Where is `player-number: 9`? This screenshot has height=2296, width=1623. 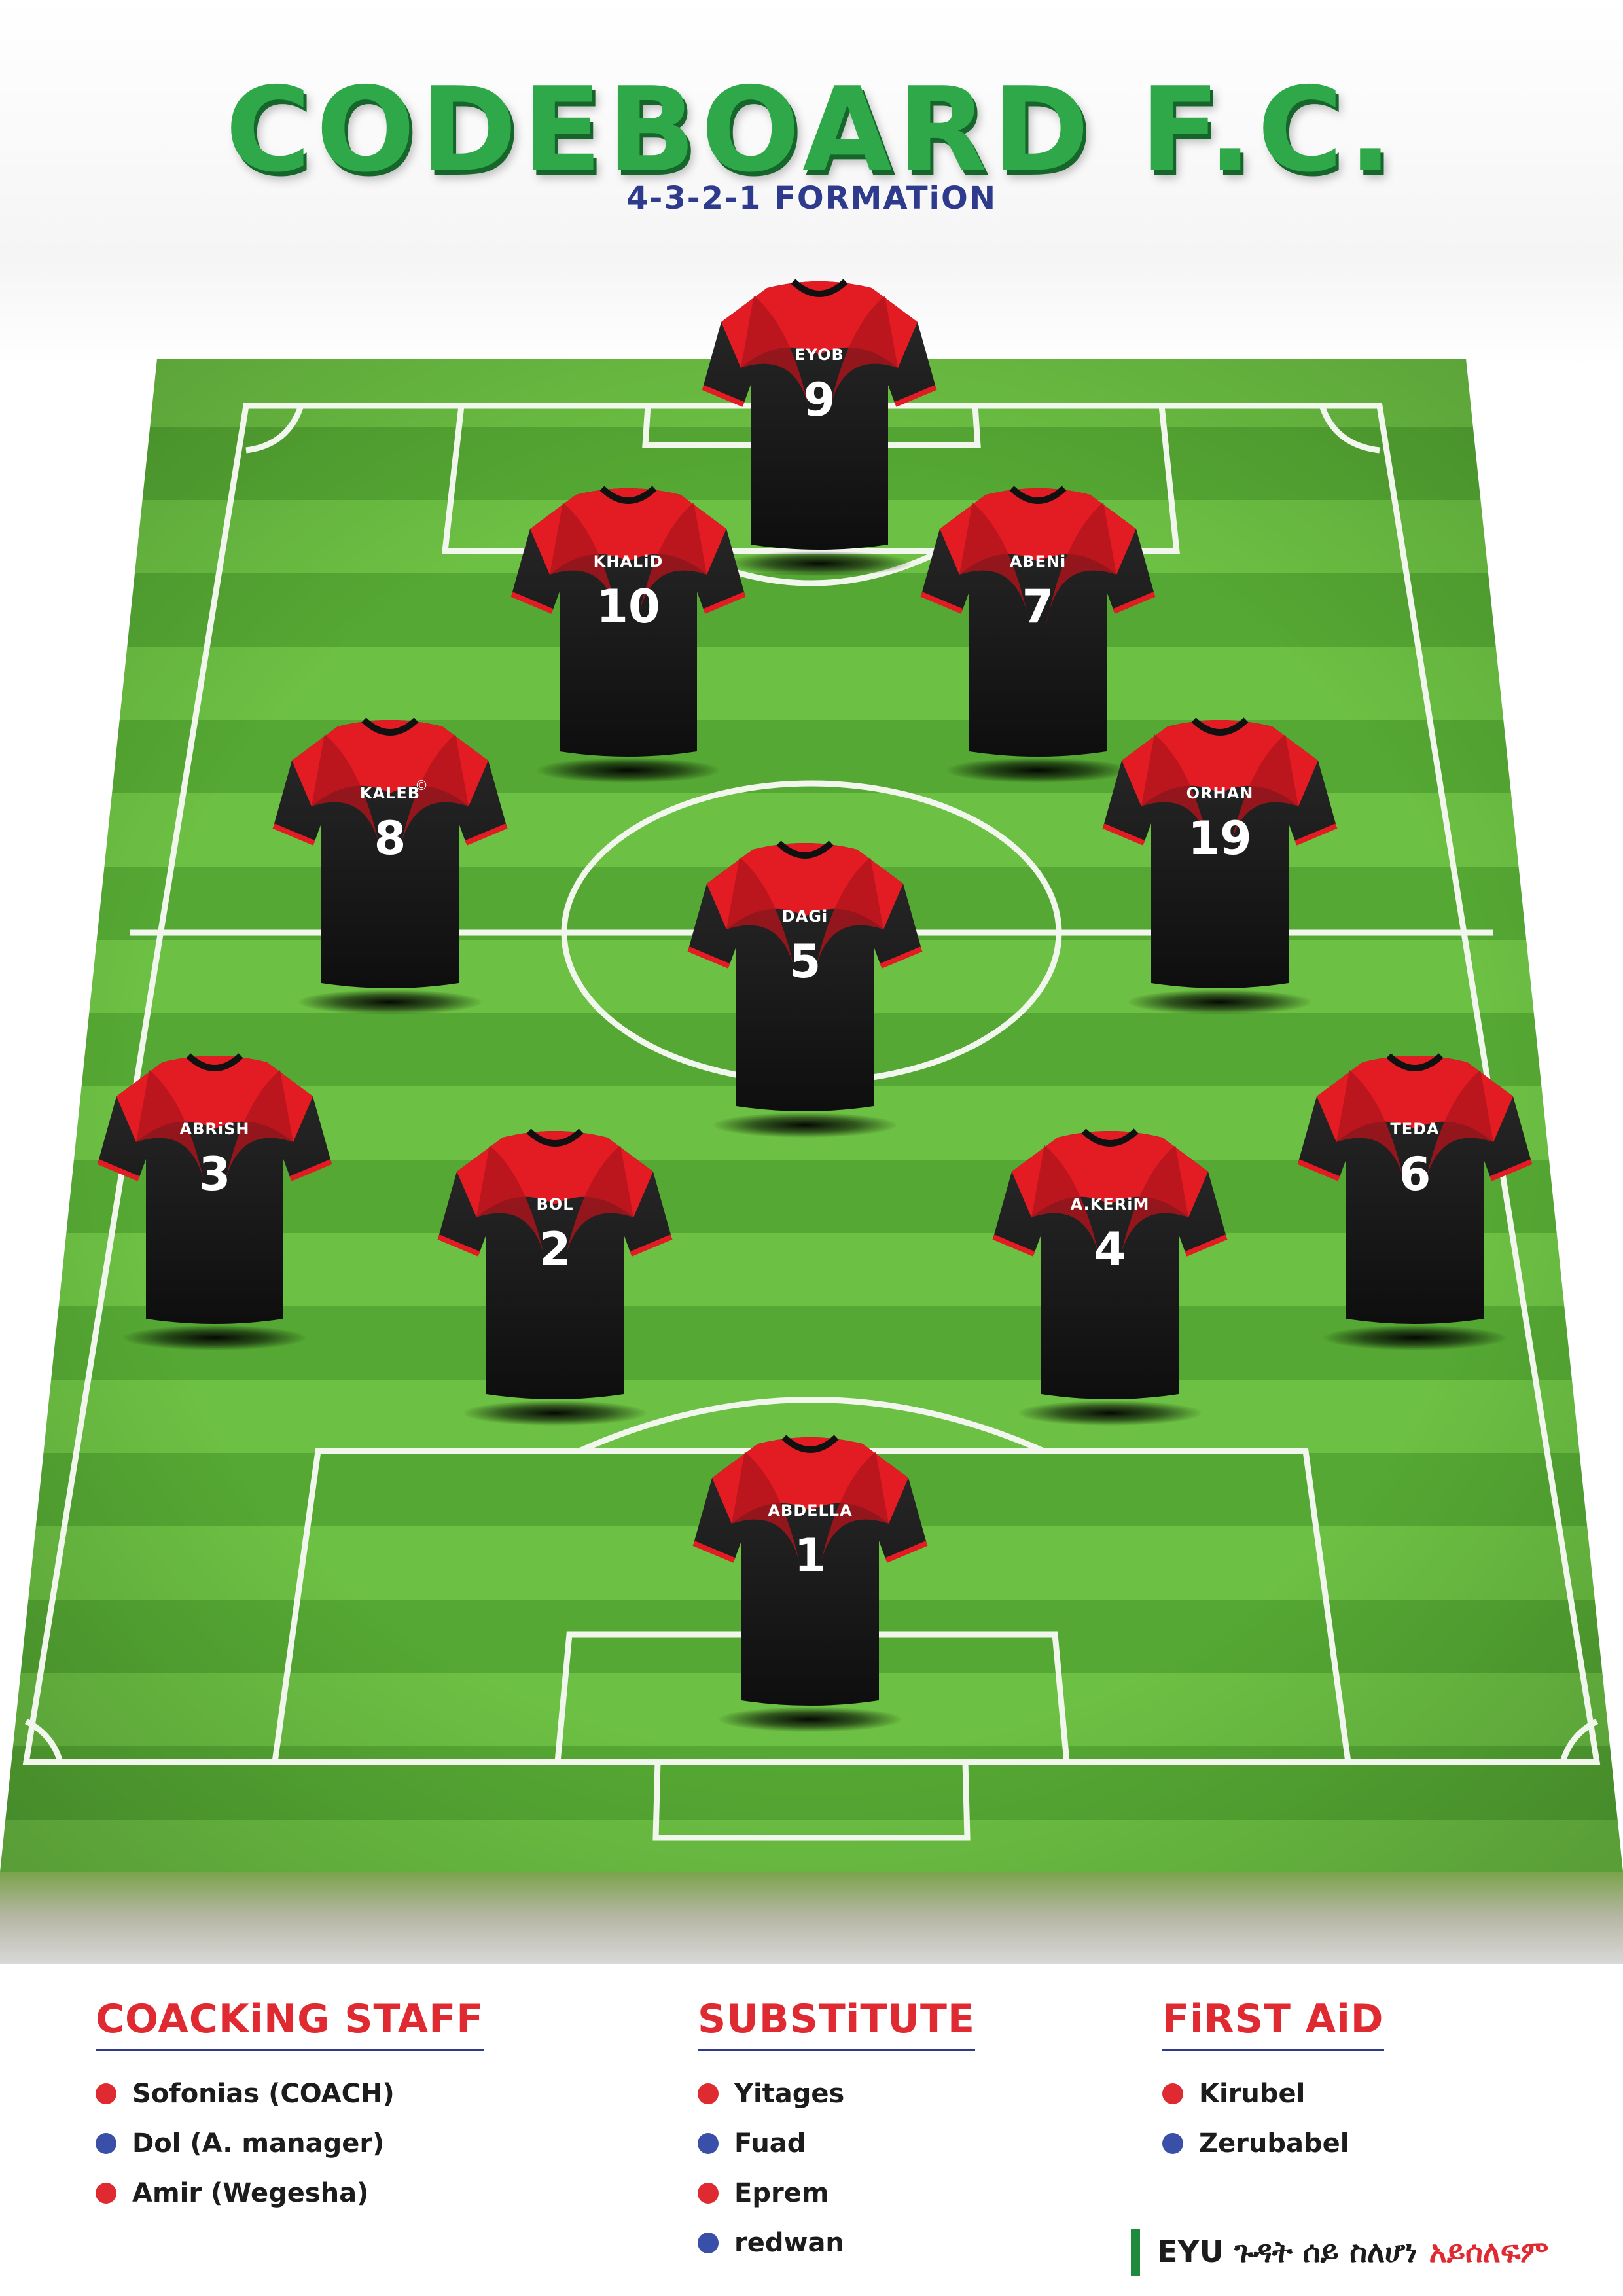
player-number: 9 is located at coordinates (820, 400).